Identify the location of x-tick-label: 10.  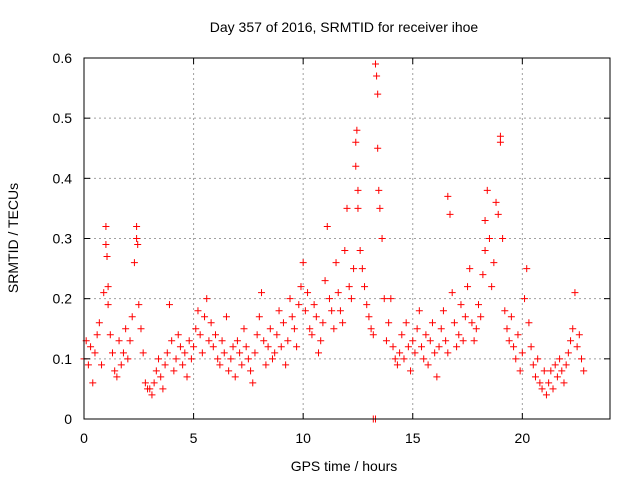
(303, 438).